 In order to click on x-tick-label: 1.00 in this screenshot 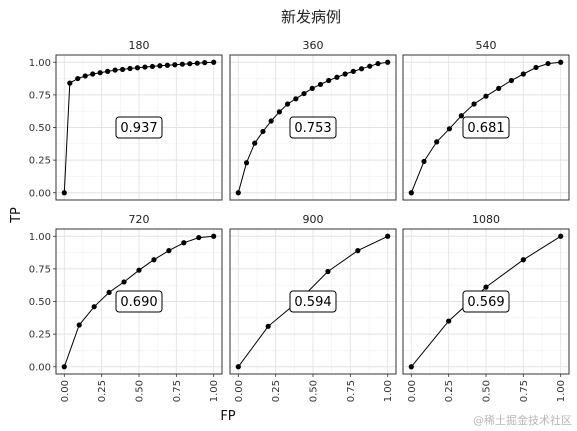, I will do `click(388, 391)`.